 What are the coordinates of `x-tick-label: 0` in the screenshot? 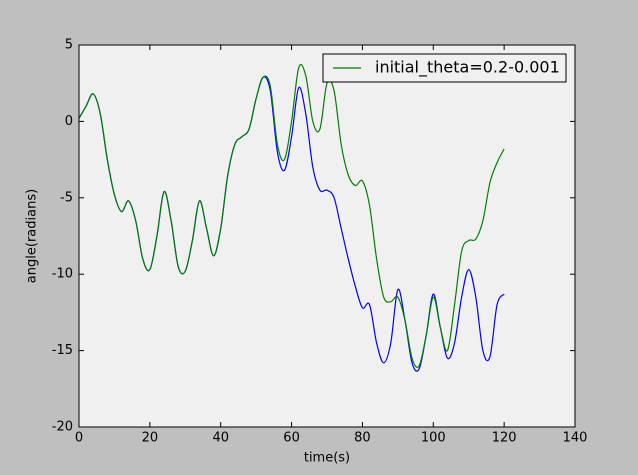 It's located at (79, 438).